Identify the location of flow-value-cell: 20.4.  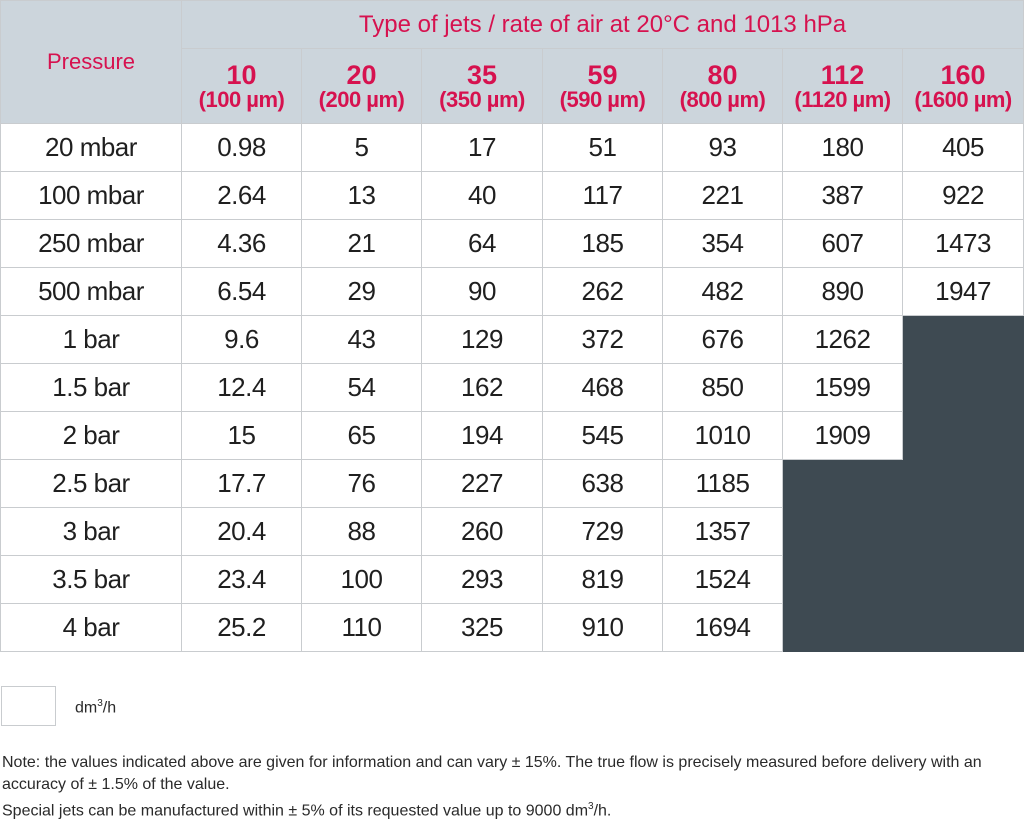
(241, 531).